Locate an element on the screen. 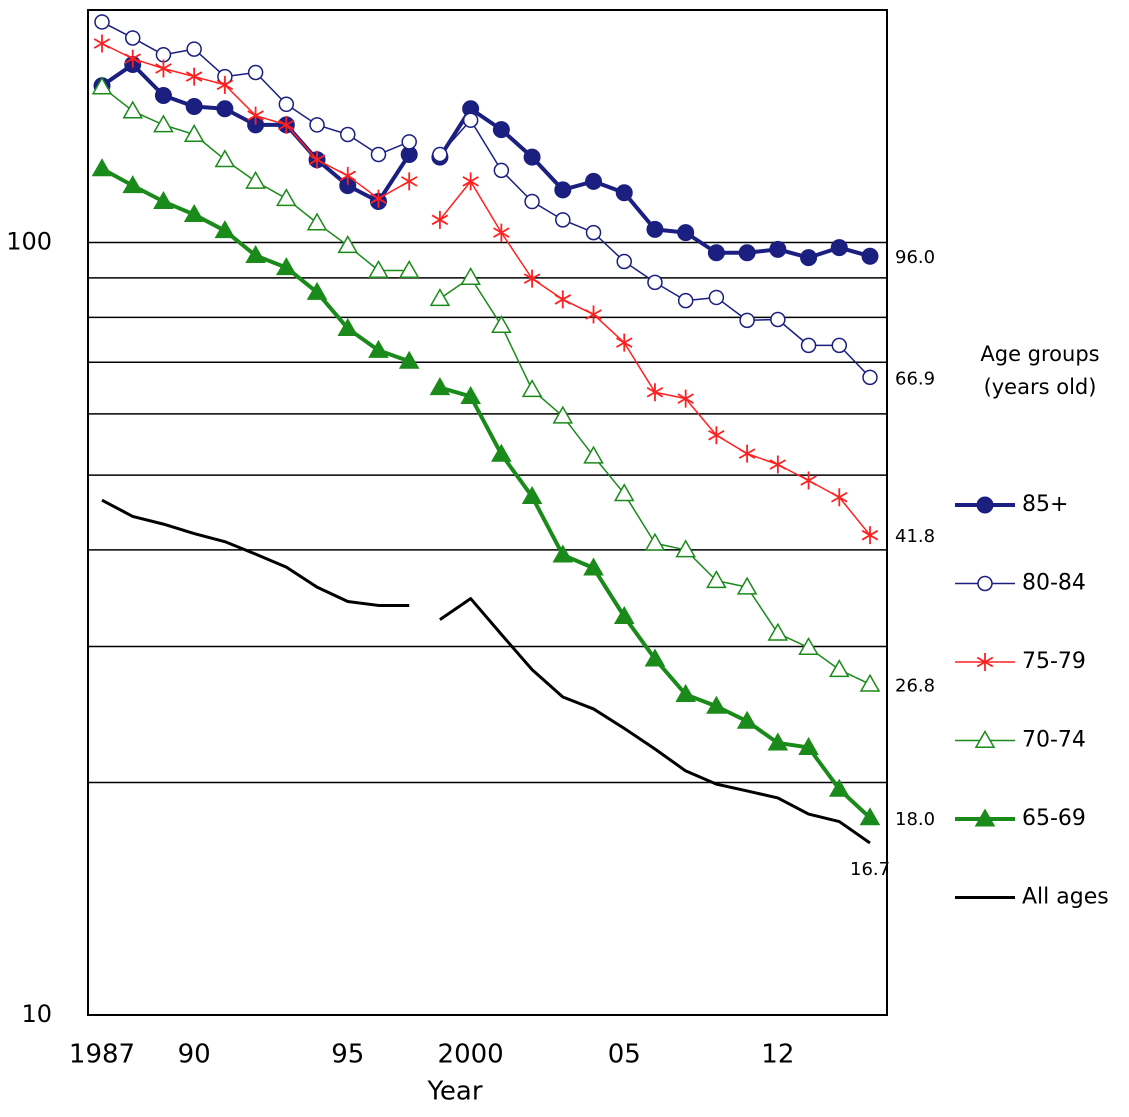 The width and height of the screenshot is (1129, 1117). x-tick-label: 95 is located at coordinates (347, 1055).